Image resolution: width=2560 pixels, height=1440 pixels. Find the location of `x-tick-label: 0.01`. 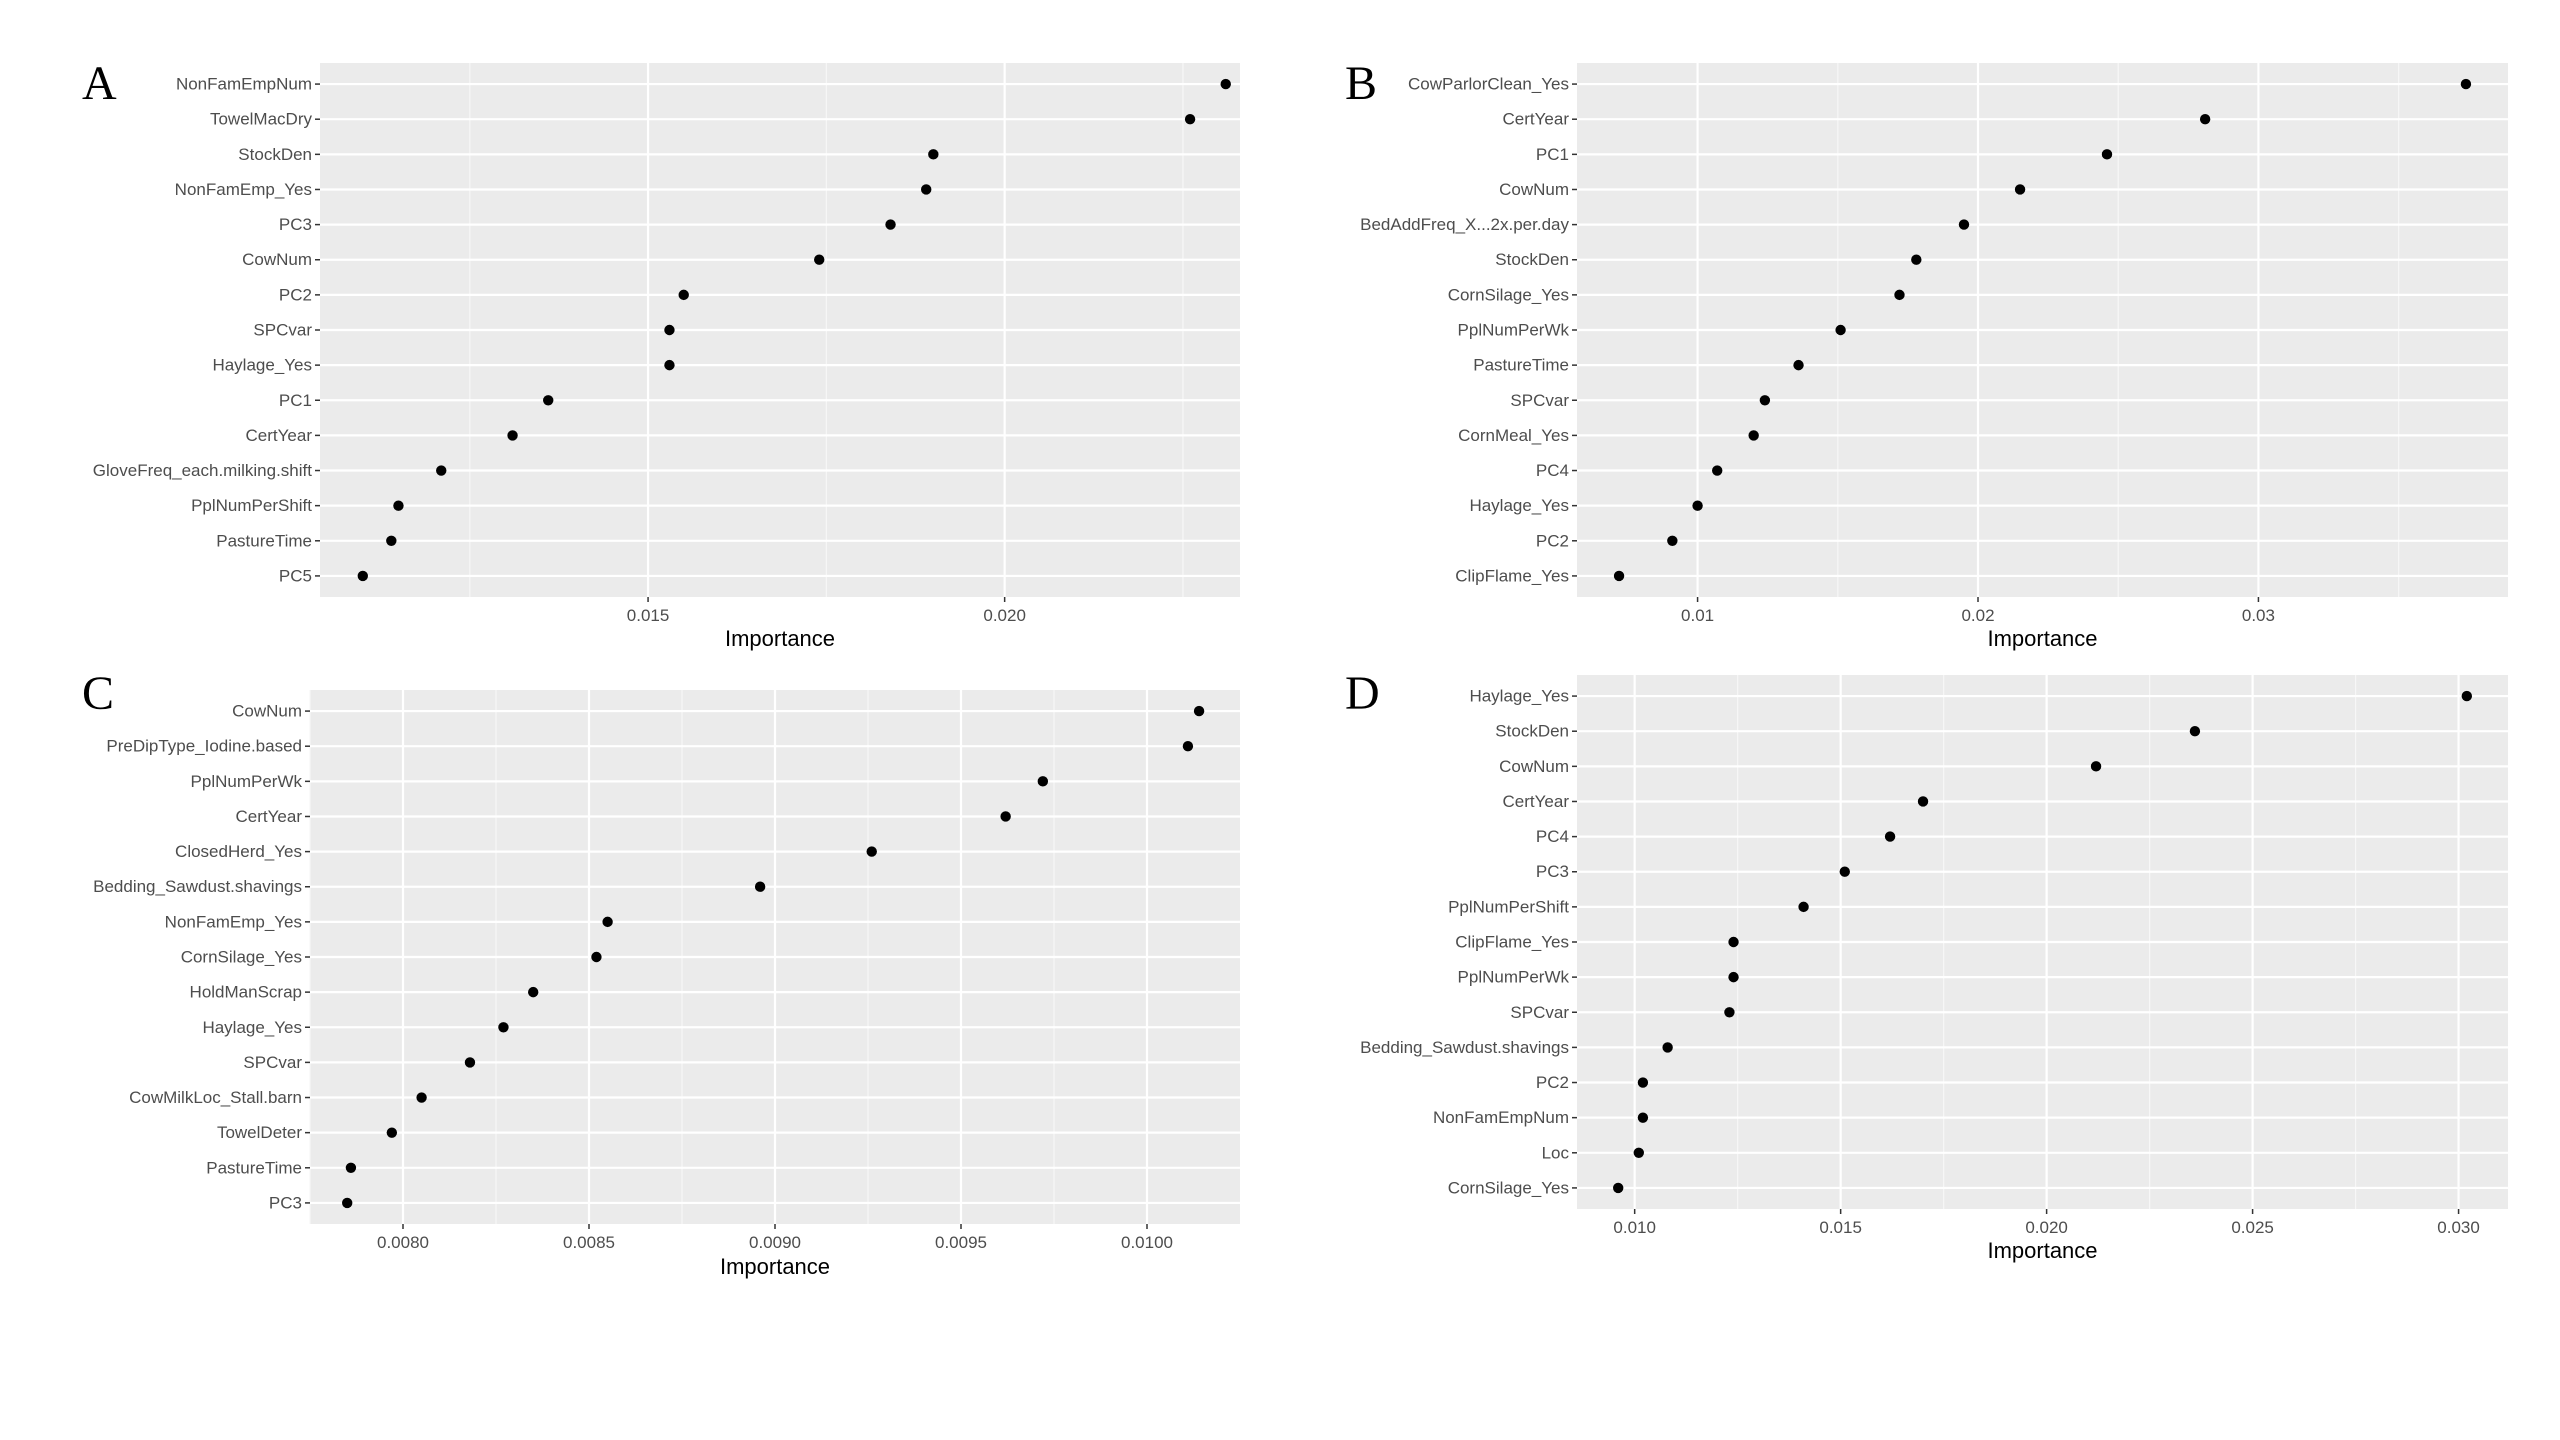

x-tick-label: 0.01 is located at coordinates (1697, 615).